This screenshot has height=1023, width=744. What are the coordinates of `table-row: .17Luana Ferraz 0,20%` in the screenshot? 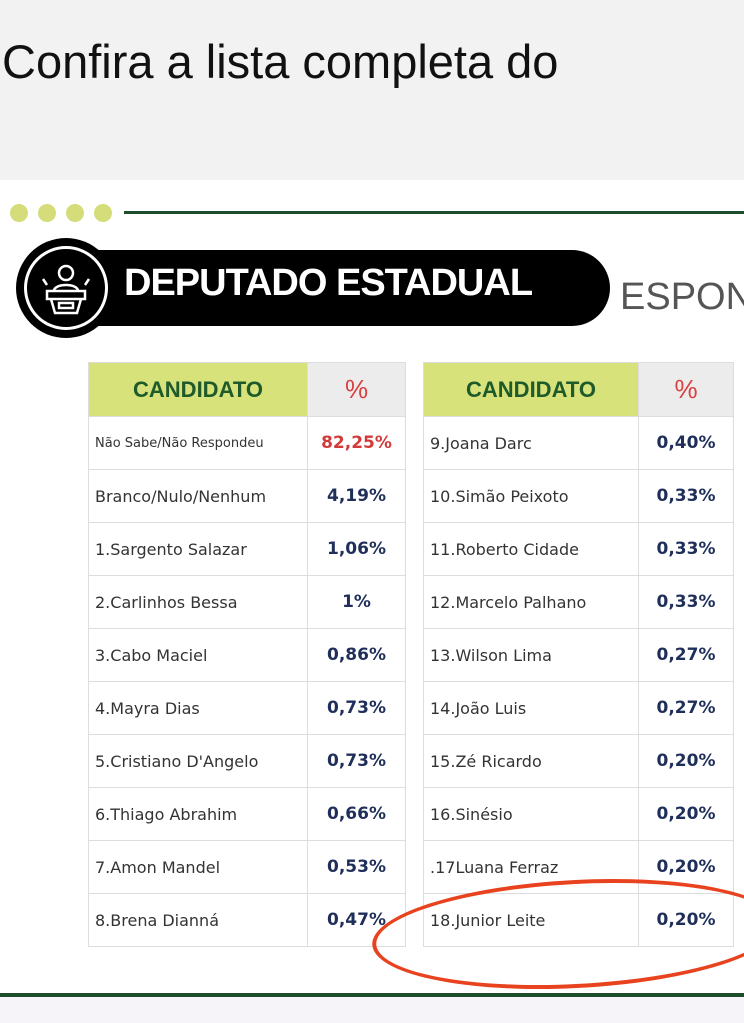 It's located at (578, 867).